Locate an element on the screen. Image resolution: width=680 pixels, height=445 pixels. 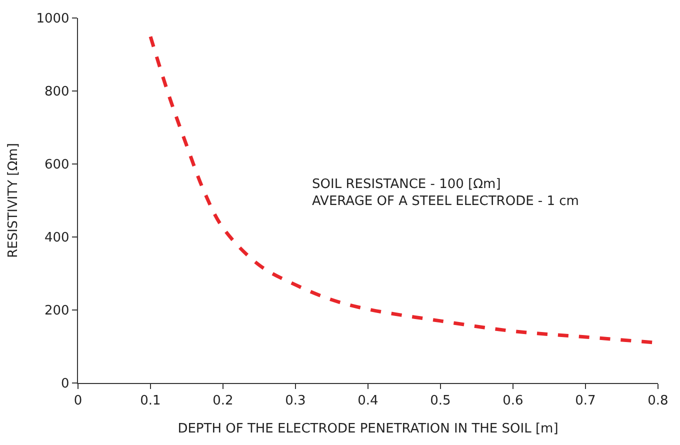
y-tick-label: 800 is located at coordinates (57, 92).